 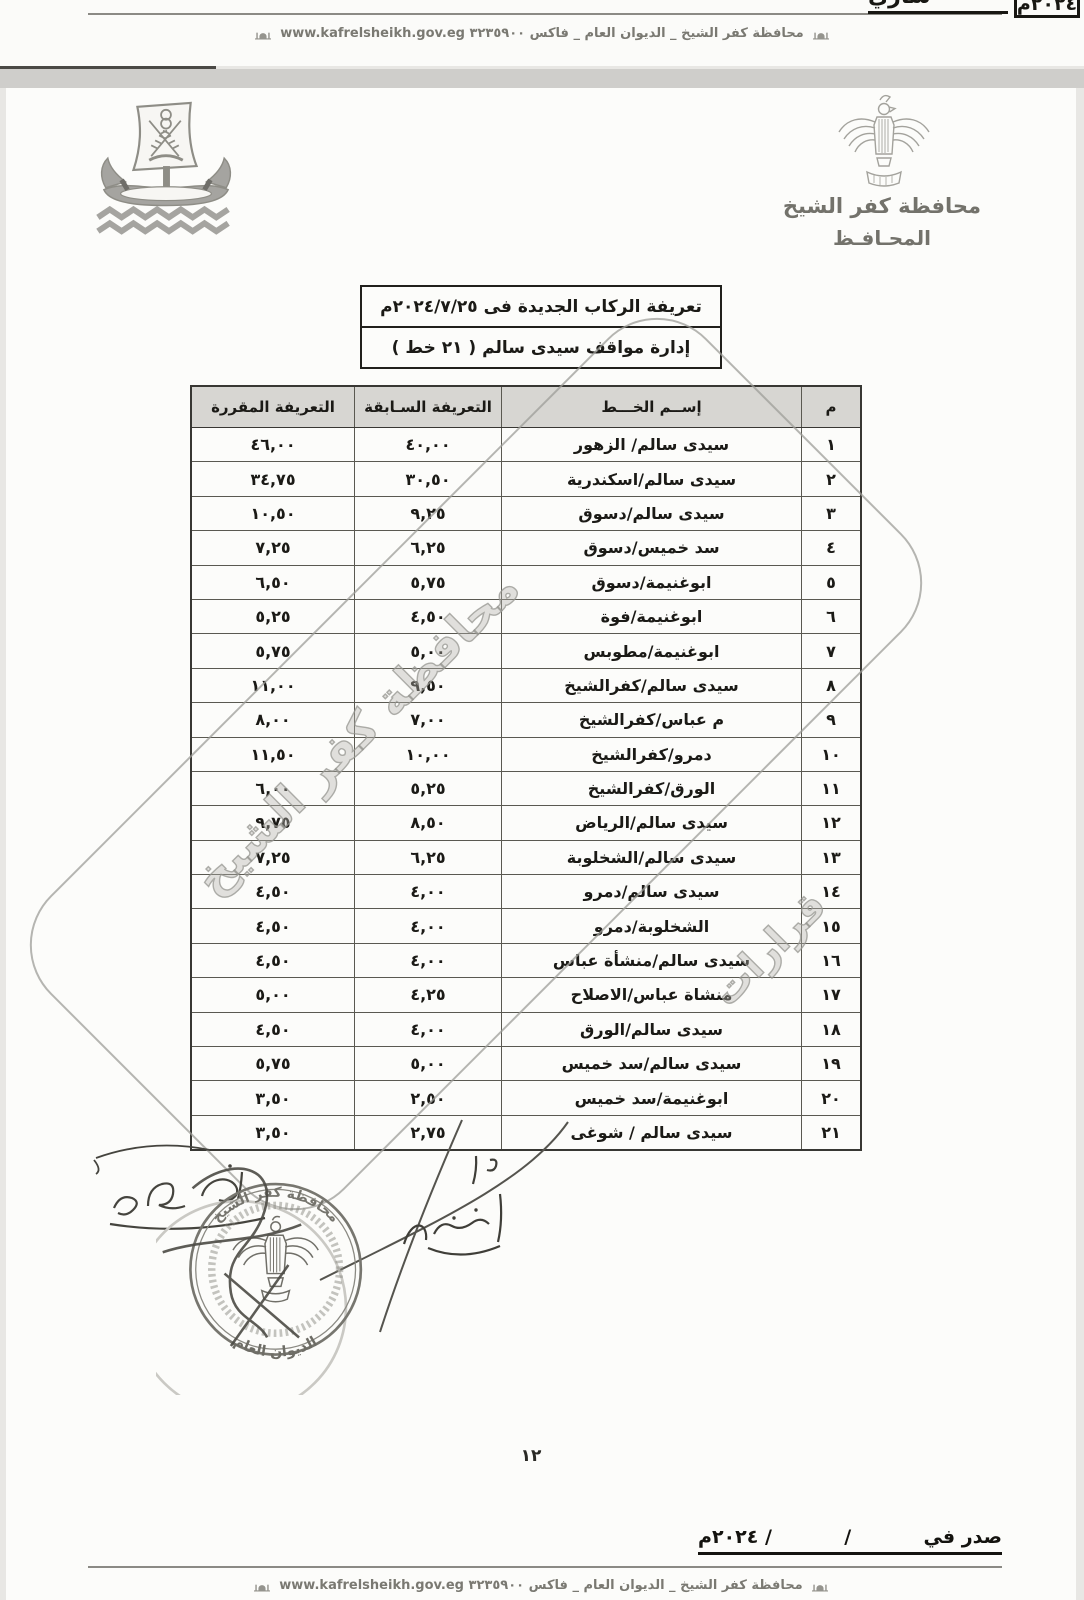 I want to click on table-row: ١ سيدى سالم/ الزهور ٤٠,٠٠ ٤٦,٠٠, so click(x=526, y=445).